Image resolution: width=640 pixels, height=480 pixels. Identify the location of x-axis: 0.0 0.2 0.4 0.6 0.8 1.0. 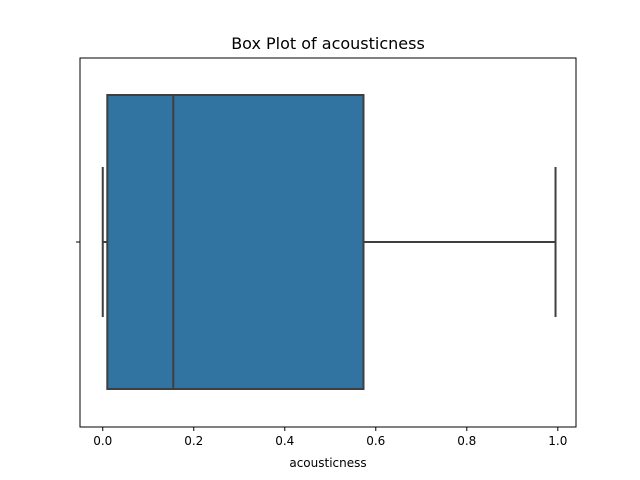
(330, 437).